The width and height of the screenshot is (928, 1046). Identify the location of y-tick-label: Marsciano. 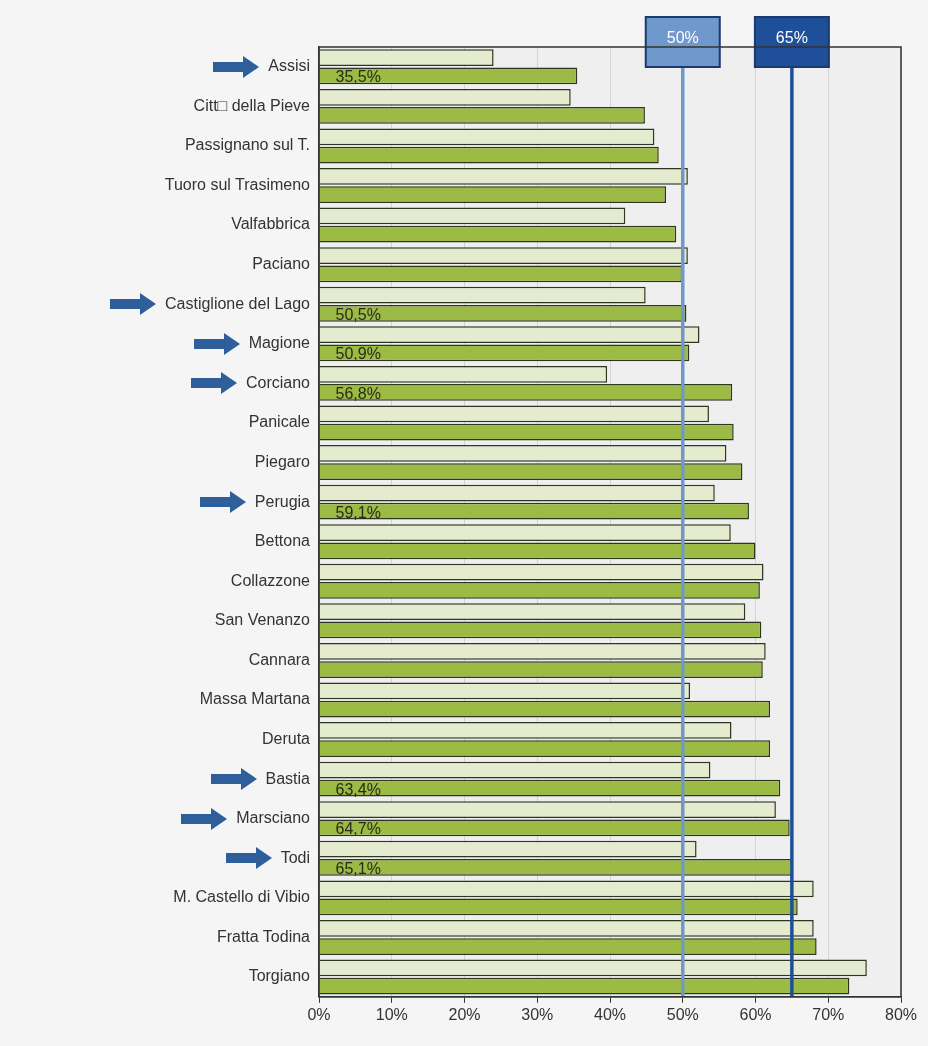
(273, 818).